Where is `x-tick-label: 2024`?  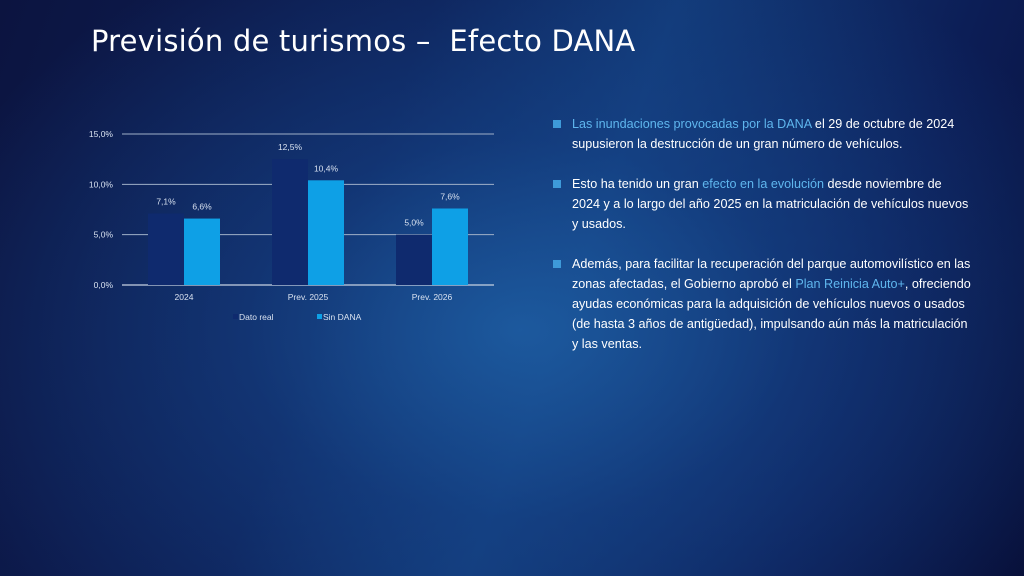 x-tick-label: 2024 is located at coordinates (184, 297).